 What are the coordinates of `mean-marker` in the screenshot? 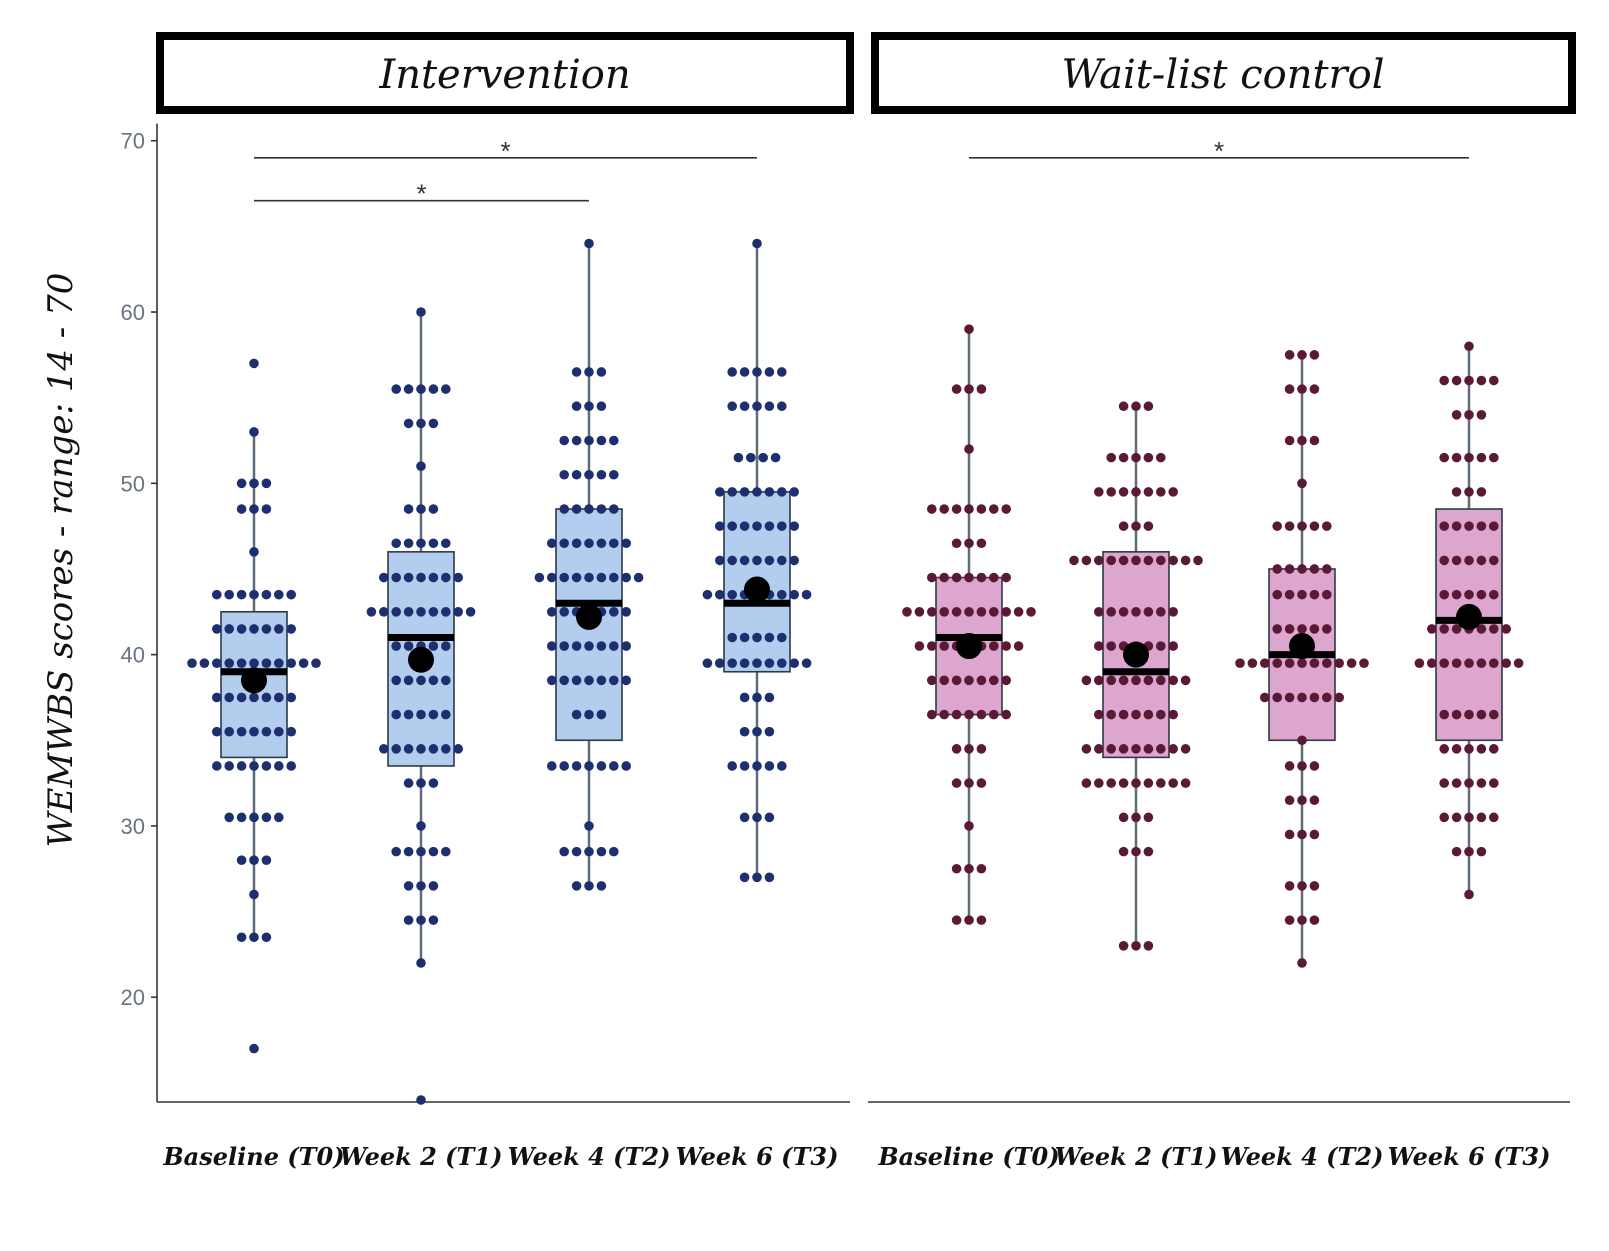 It's located at (969, 646).